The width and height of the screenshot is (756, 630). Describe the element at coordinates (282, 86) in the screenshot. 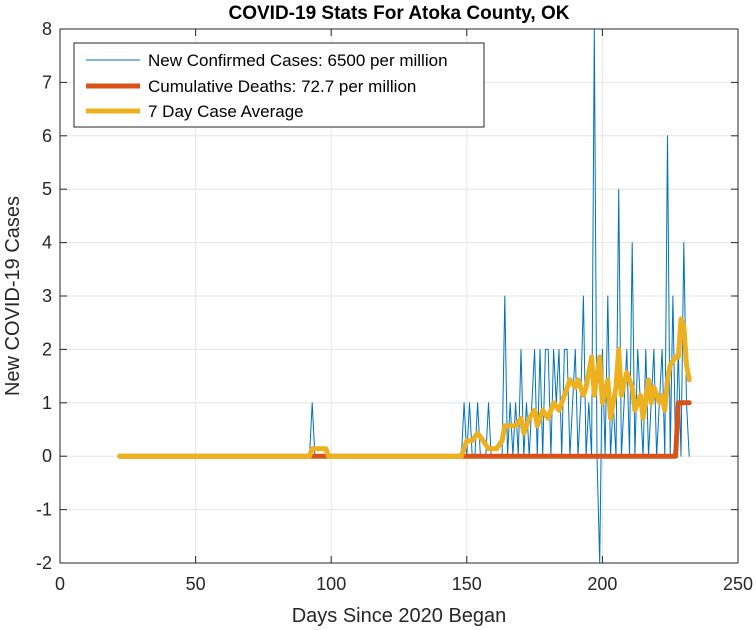

I see `legend-label-deaths: Cumulative Deaths: 72.7 per million` at that location.